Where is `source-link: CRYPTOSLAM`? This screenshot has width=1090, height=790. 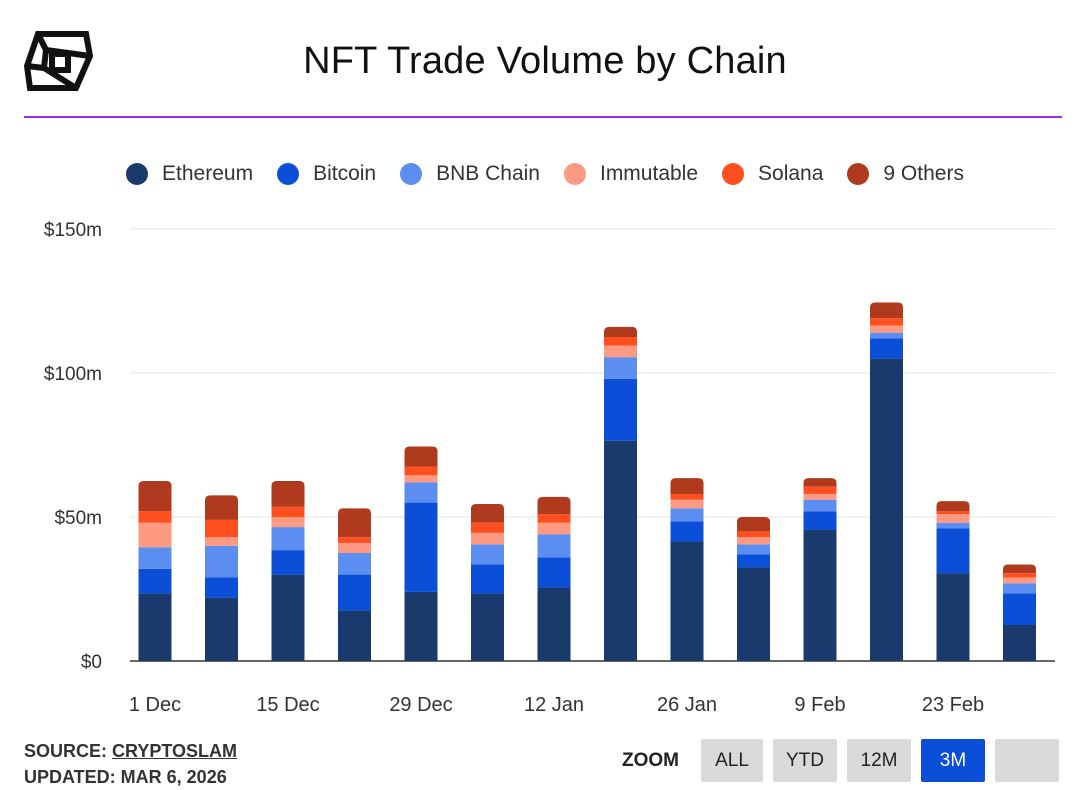
source-link: CRYPTOSLAM is located at coordinates (175, 751).